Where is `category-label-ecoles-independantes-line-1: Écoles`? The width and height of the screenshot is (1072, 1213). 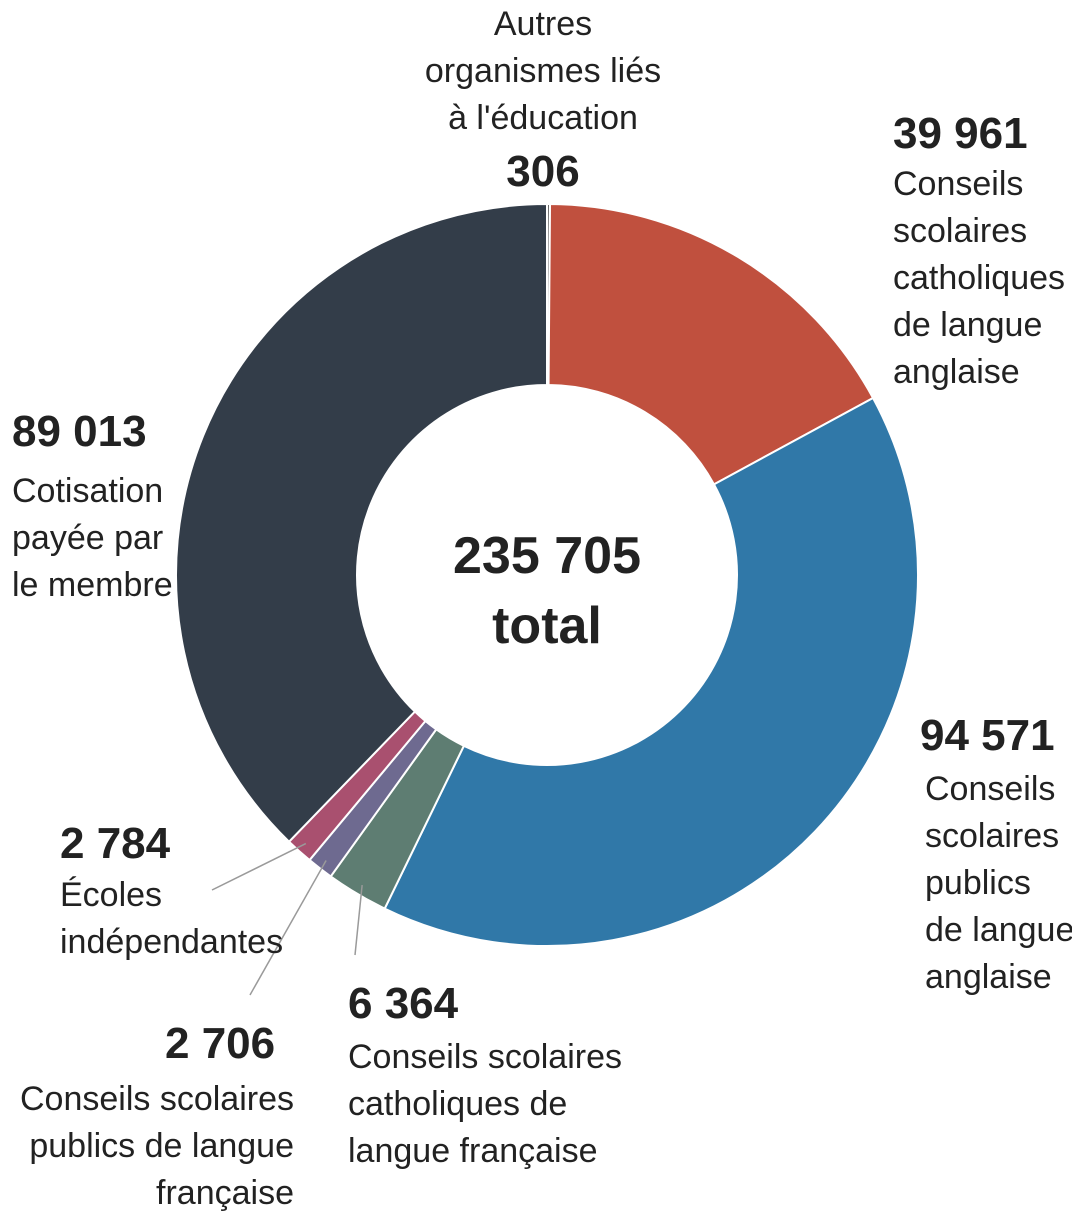 category-label-ecoles-independantes-line-1: Écoles is located at coordinates (111, 895).